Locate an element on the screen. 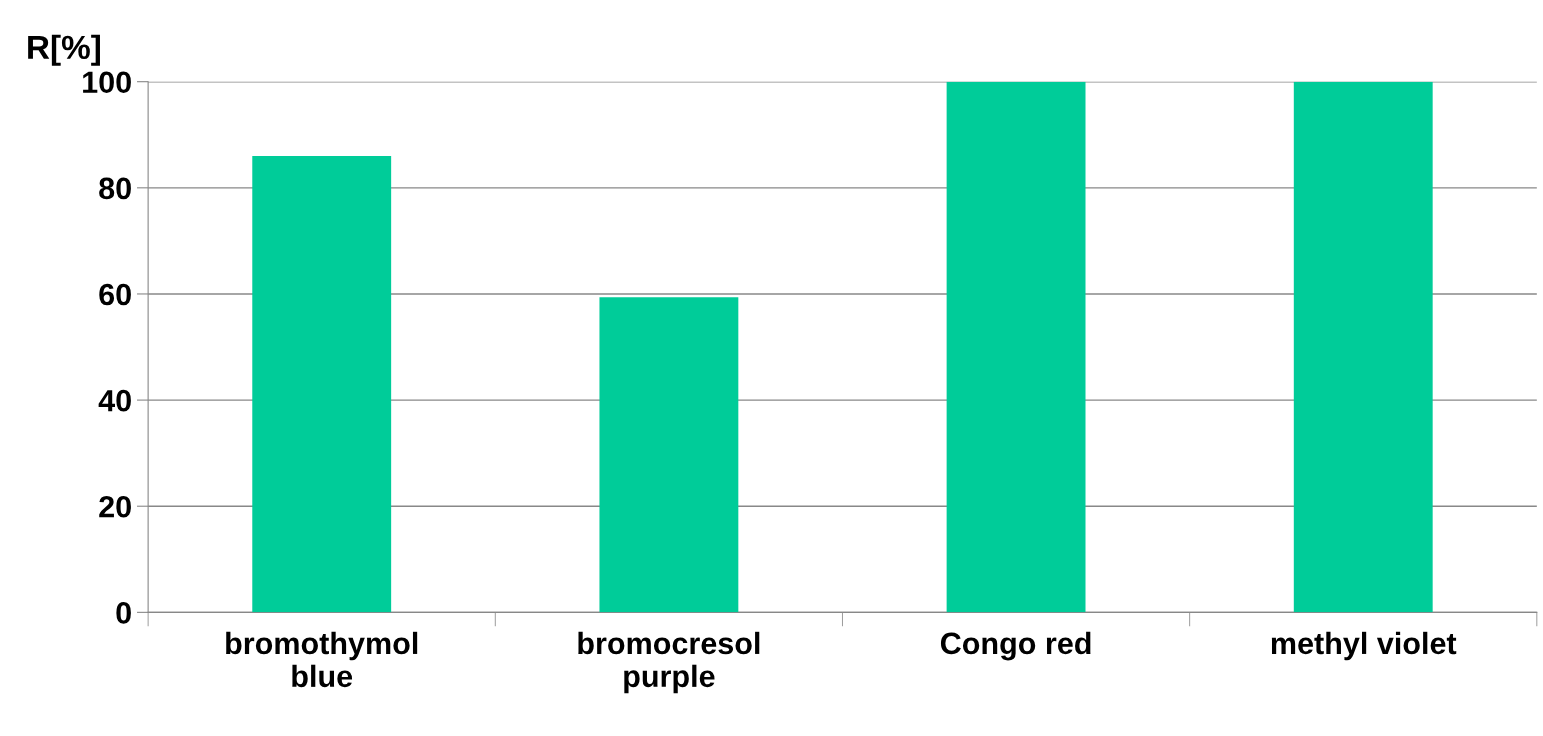 Image resolution: width=1543 pixels, height=736 pixels. y-axis-title: R[%] is located at coordinates (64, 50).